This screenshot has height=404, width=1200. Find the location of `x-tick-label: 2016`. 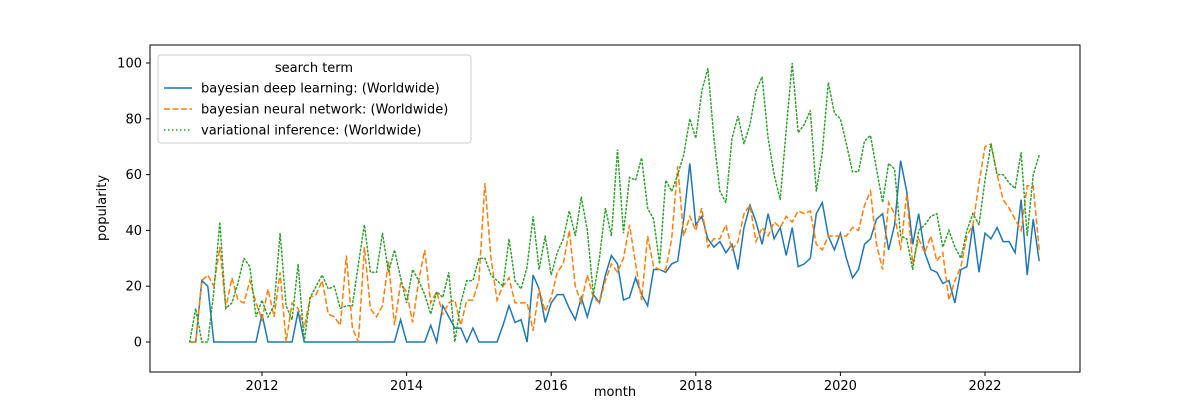

x-tick-label: 2016 is located at coordinates (551, 386).